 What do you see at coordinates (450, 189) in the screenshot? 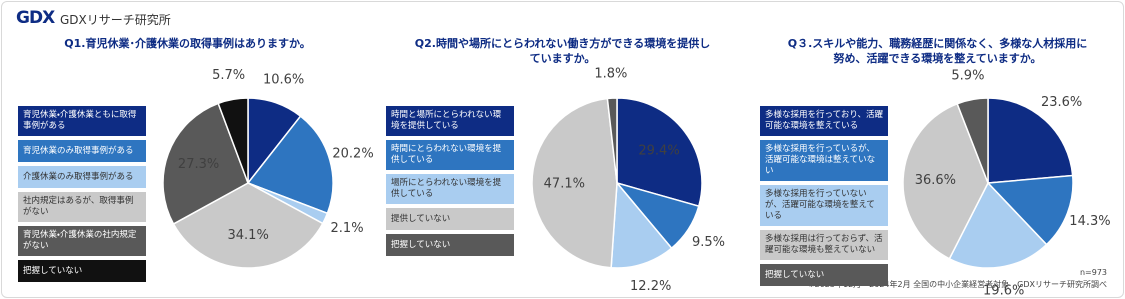
I see `legend-entry: 場所にとらわれない環境を提供している` at bounding box center [450, 189].